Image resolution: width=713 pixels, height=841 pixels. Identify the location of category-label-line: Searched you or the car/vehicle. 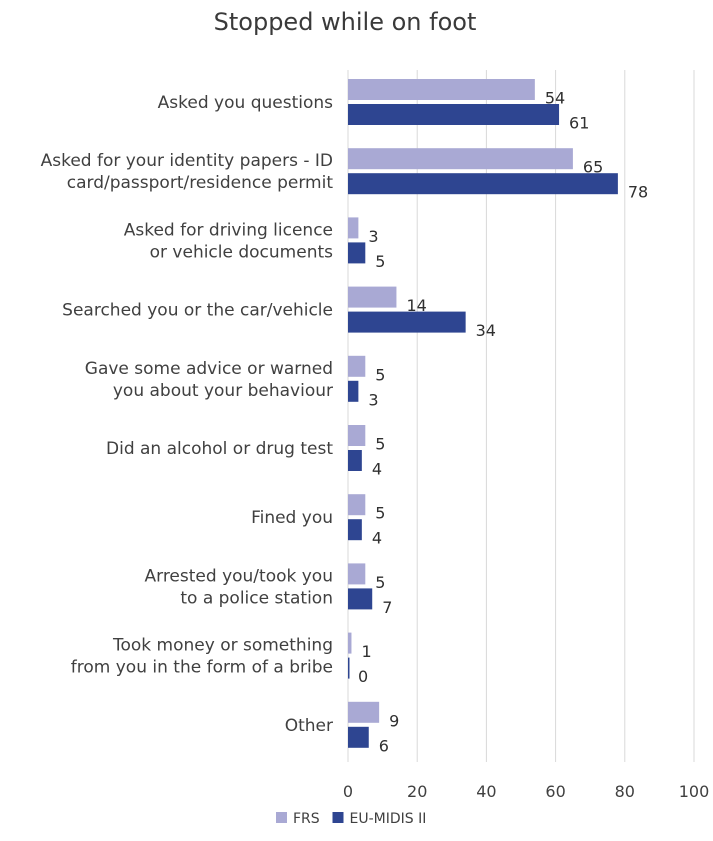
(197, 311).